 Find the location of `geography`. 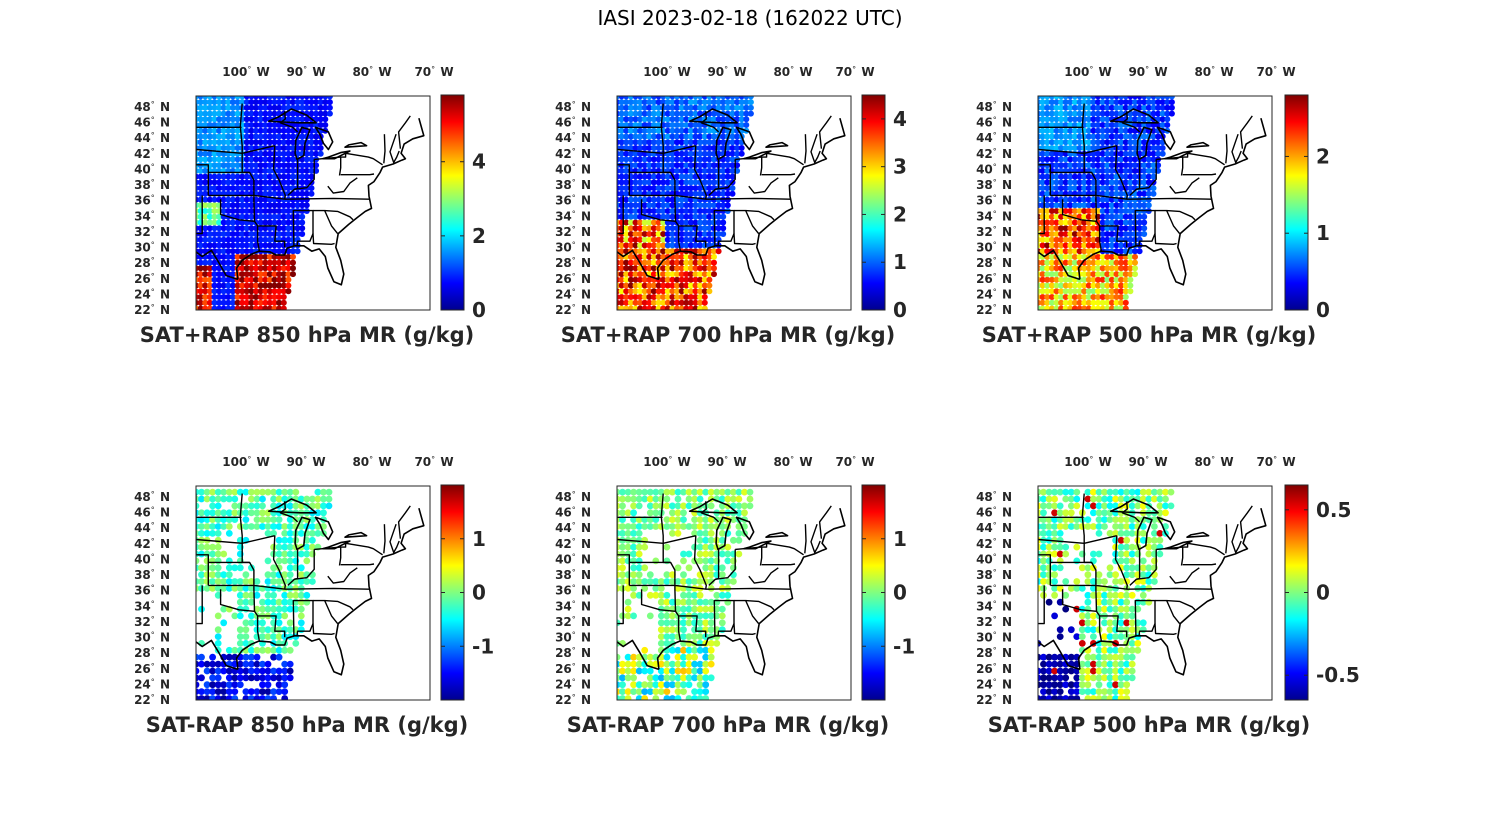

geography is located at coordinates (1152, 584).